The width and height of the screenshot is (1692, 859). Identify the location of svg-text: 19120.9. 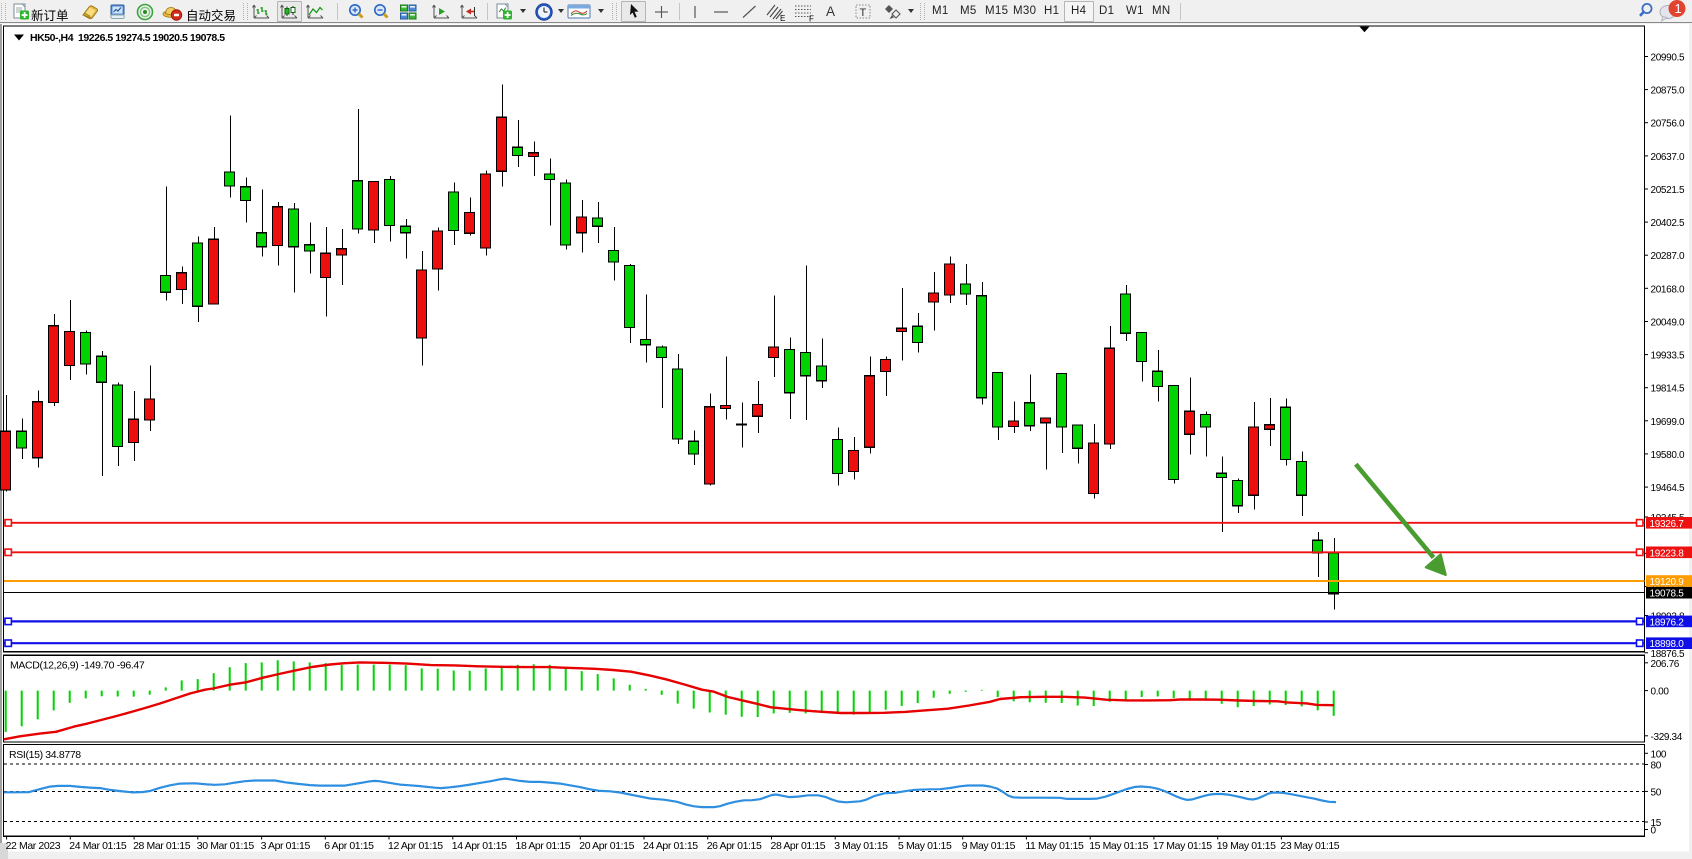
(1667, 582).